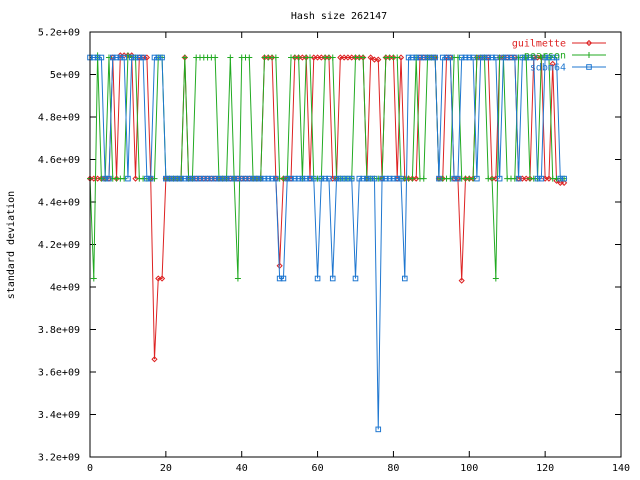 The image size is (640, 480). Describe the element at coordinates (11, 245) in the screenshot. I see `y-axis-label: standard deviation` at that location.